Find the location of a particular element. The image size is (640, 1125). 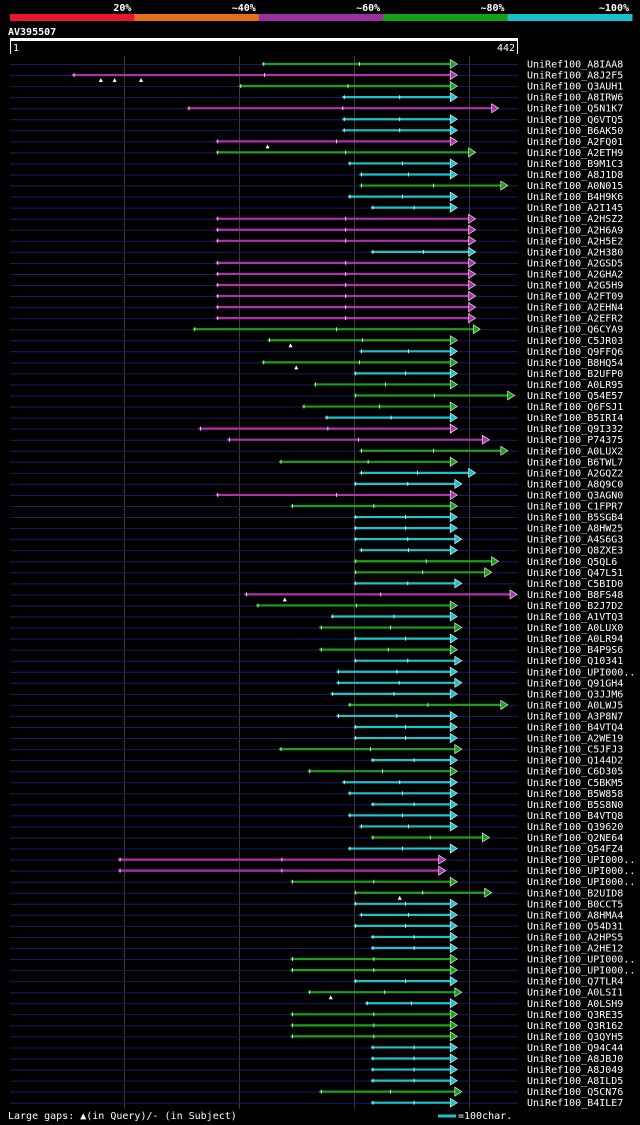

hit-label: UniRef100_A2H6A9 is located at coordinates (575, 230).